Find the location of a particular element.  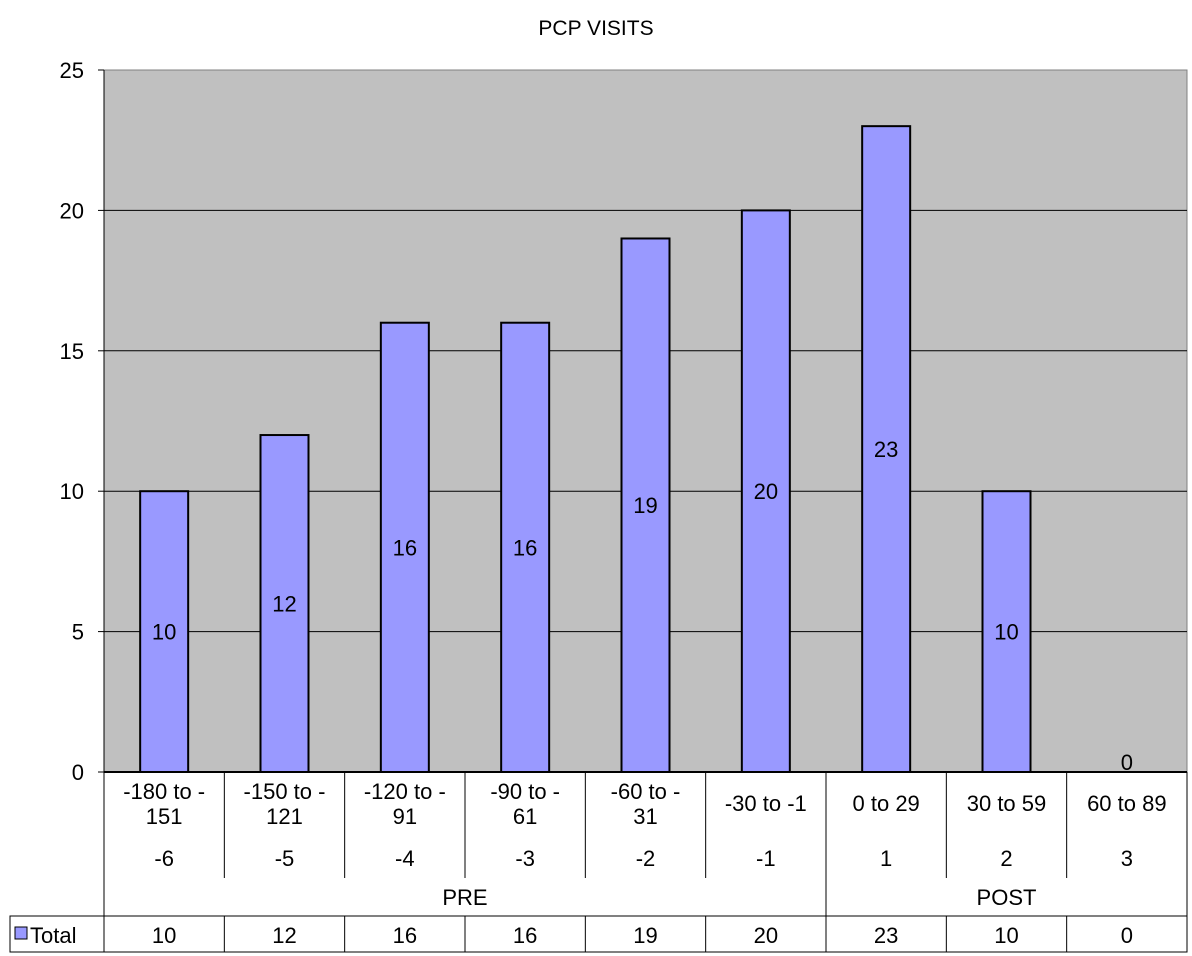

group-label: PRE is located at coordinates (464, 897).